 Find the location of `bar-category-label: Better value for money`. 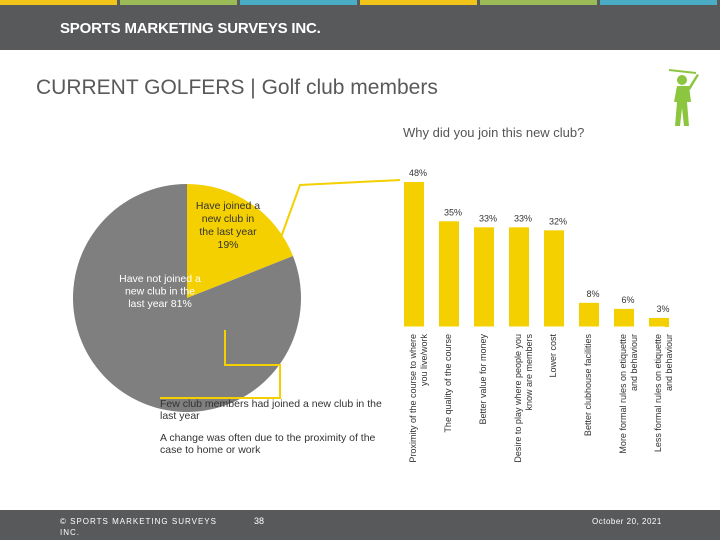

bar-category-label: Better value for money is located at coordinates (483, 379).